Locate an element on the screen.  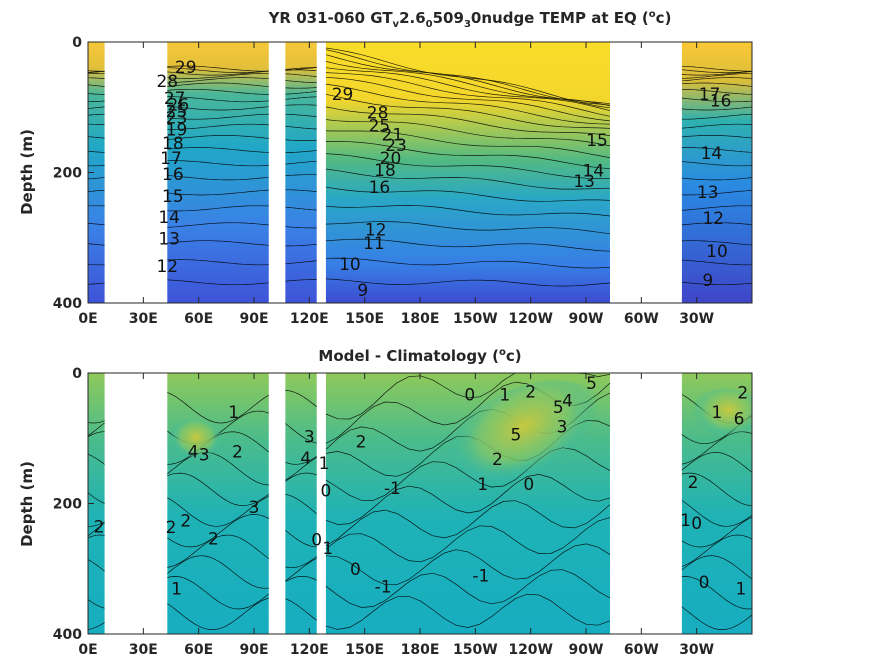
y-tick-label: 200 is located at coordinates (67, 174).